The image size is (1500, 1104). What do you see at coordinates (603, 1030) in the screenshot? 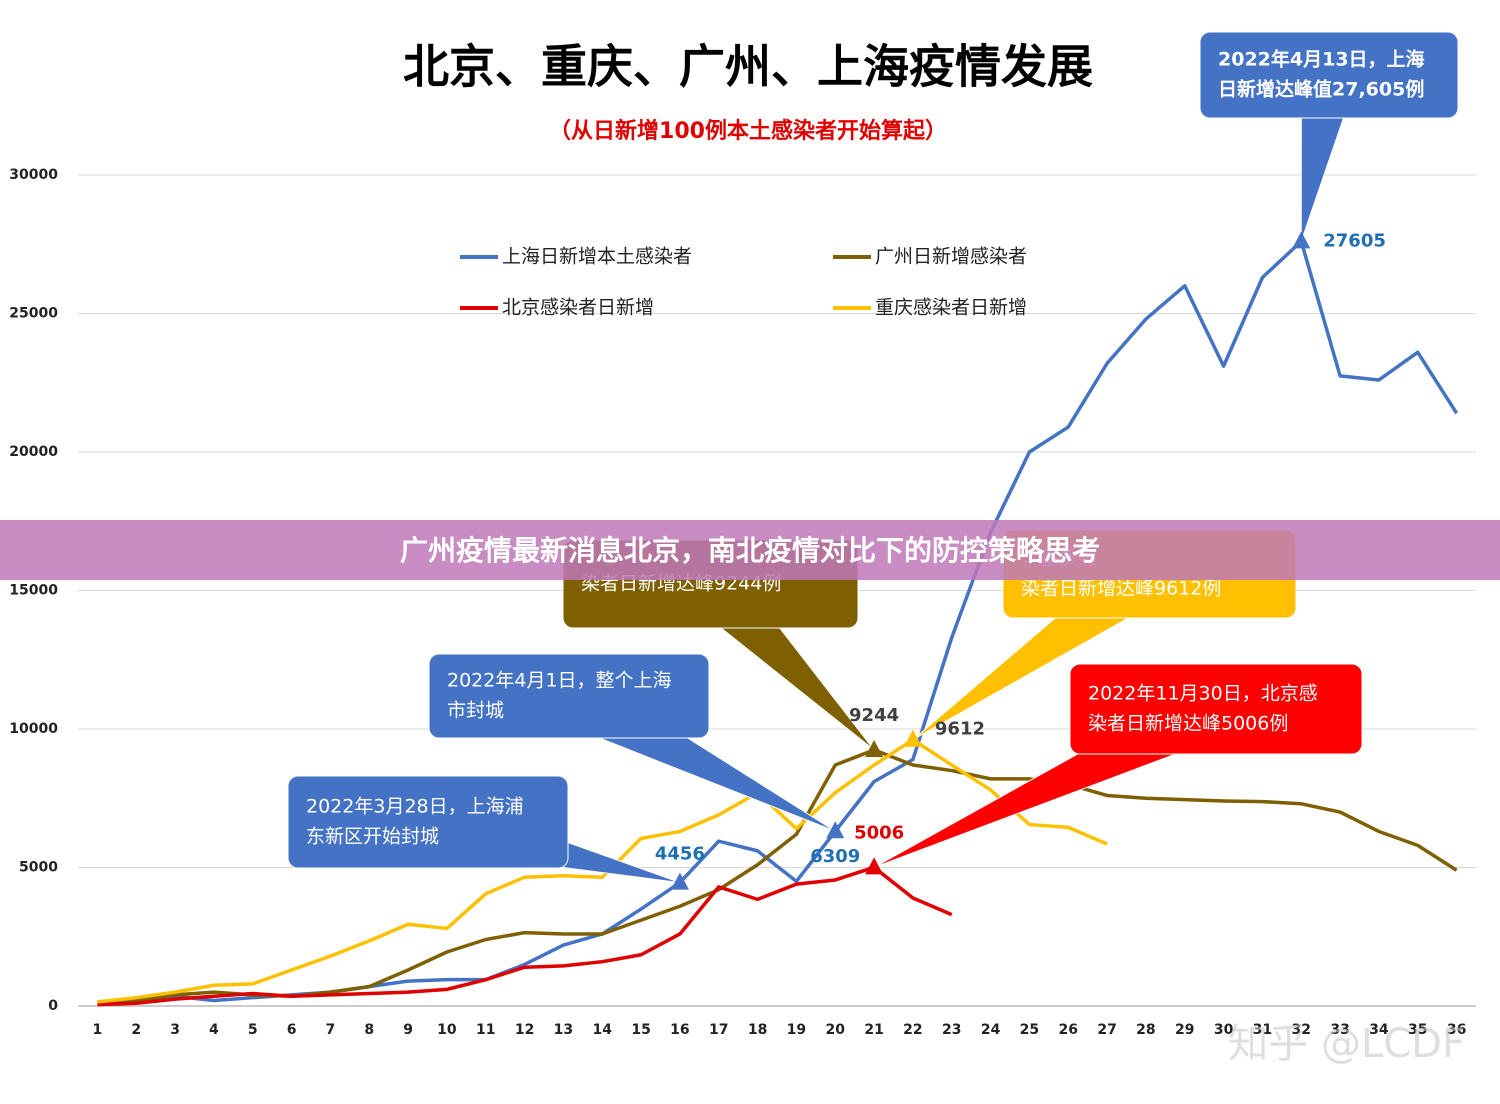
I see `x-tick-label: 14` at bounding box center [603, 1030].